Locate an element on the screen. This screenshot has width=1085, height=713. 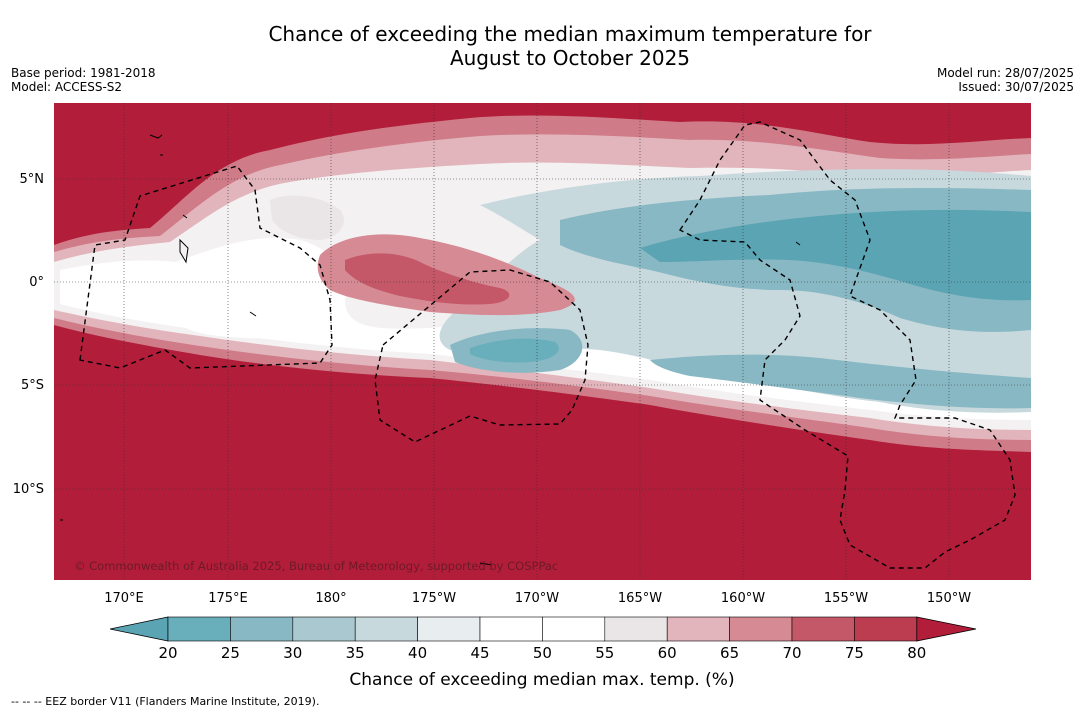
issued-date: Issued: 30/07/2025 is located at coordinates (1016, 87).